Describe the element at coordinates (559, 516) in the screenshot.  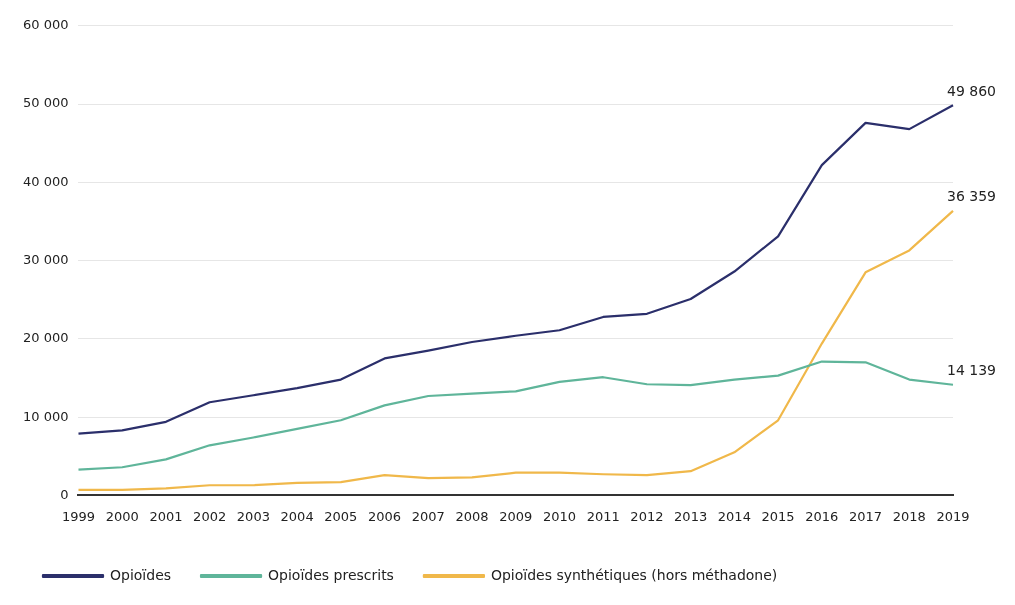
I see `x-tick-label: 2010` at that location.